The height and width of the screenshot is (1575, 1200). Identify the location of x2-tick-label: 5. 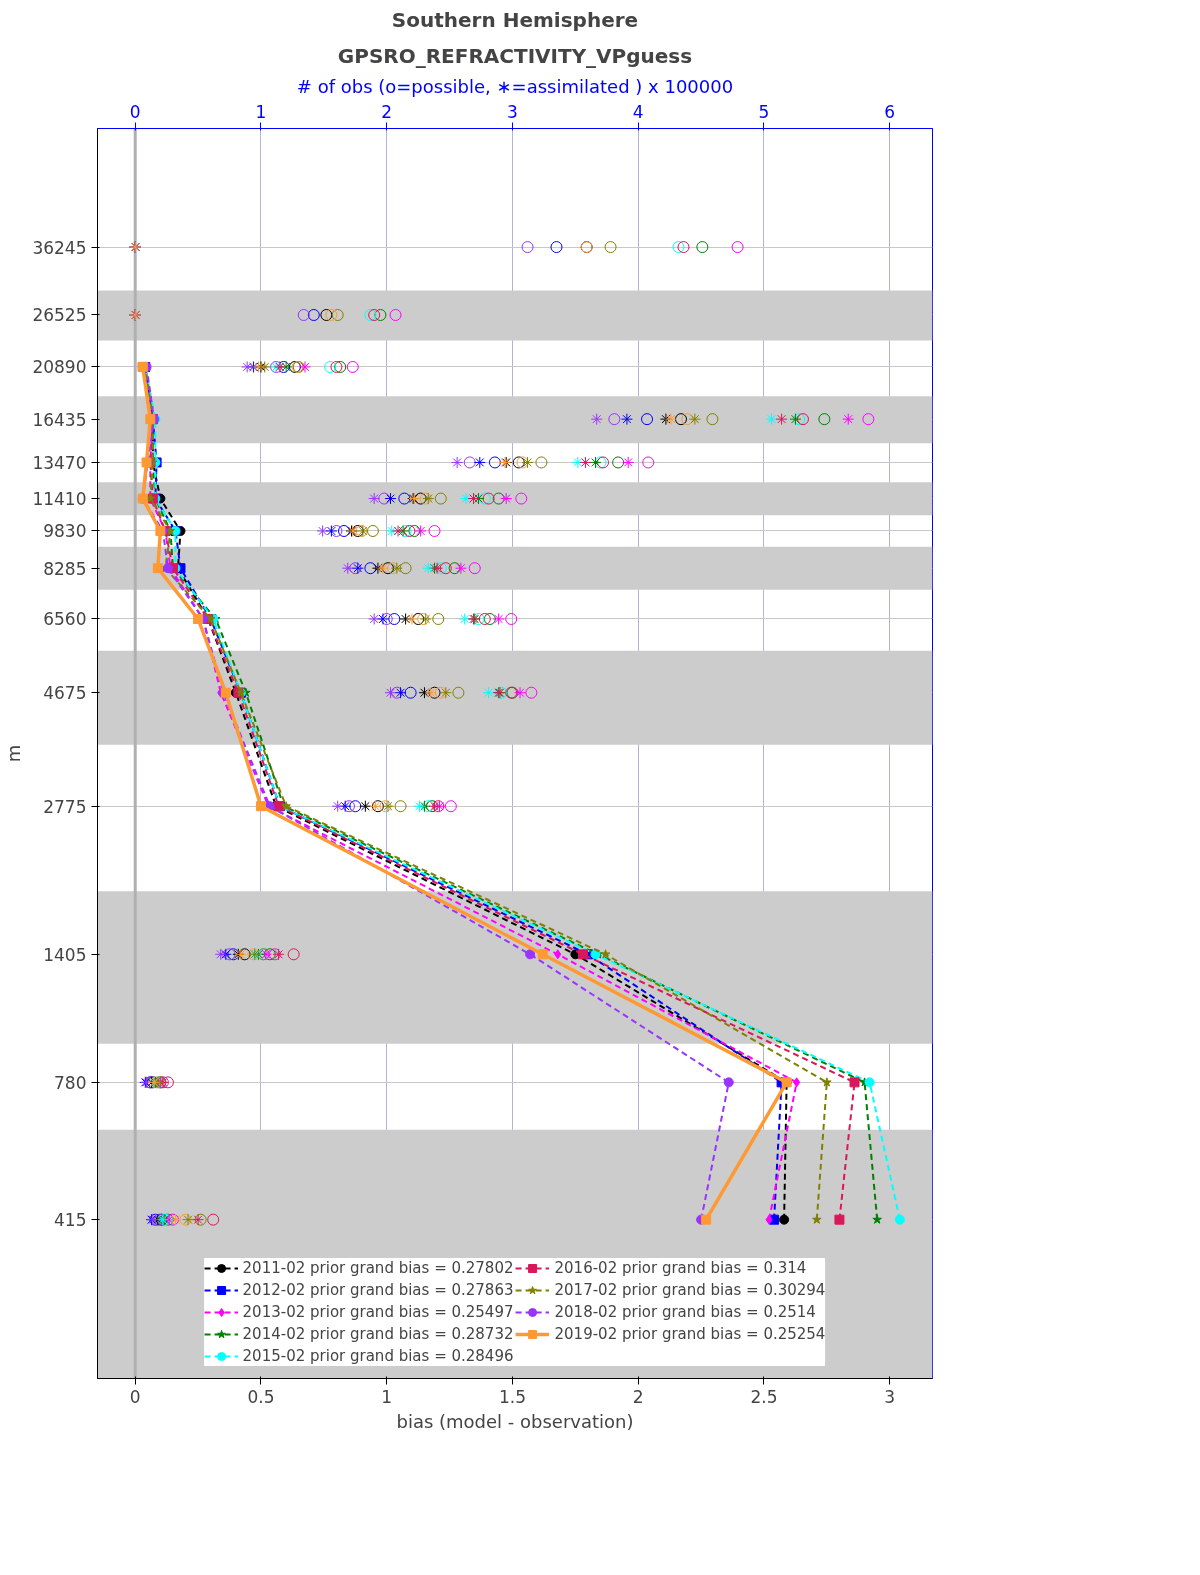
(764, 111).